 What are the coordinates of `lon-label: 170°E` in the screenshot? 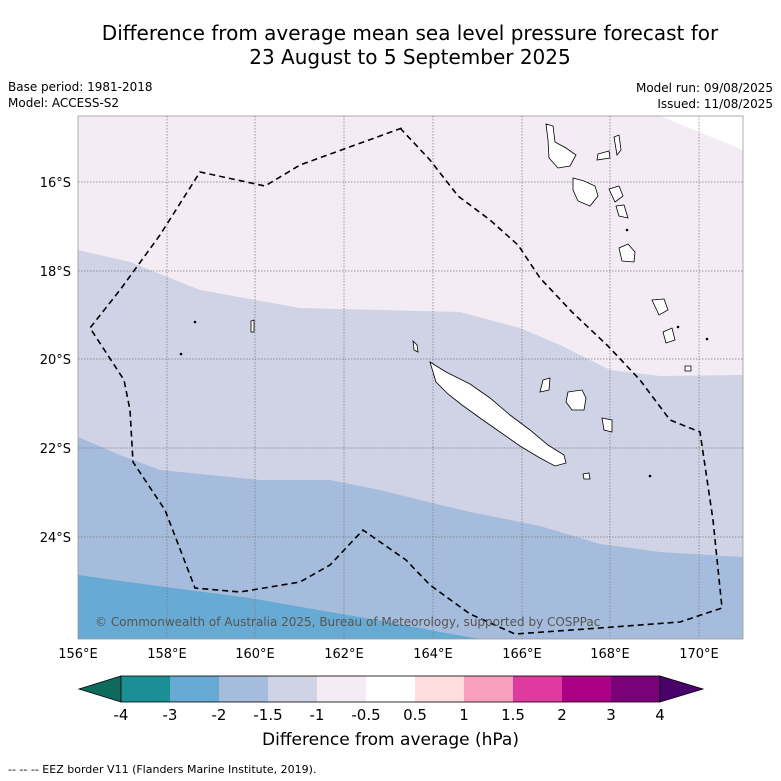 It's located at (699, 654).